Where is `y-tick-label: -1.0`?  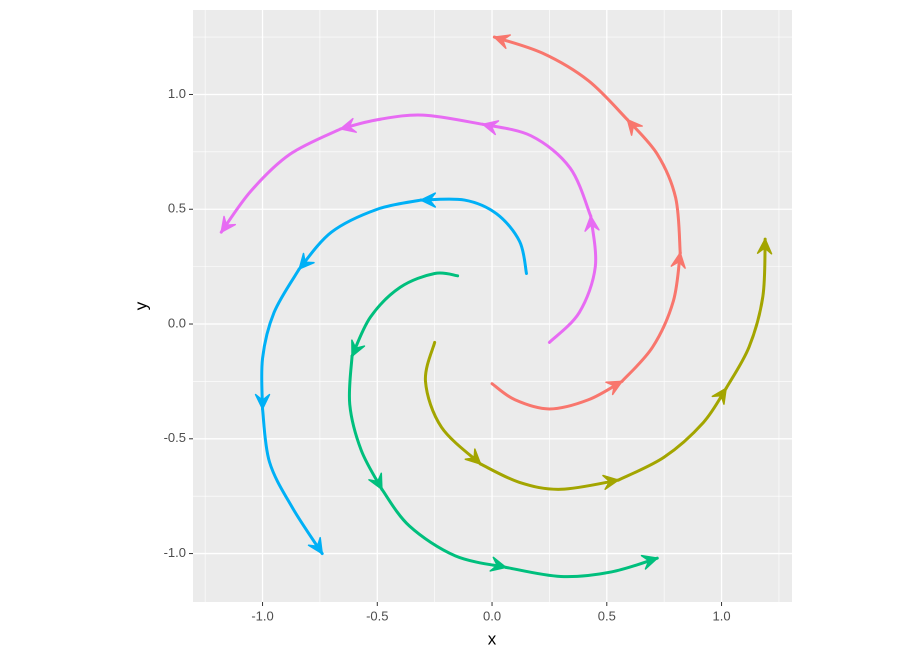 y-tick-label: -1.0 is located at coordinates (175, 552).